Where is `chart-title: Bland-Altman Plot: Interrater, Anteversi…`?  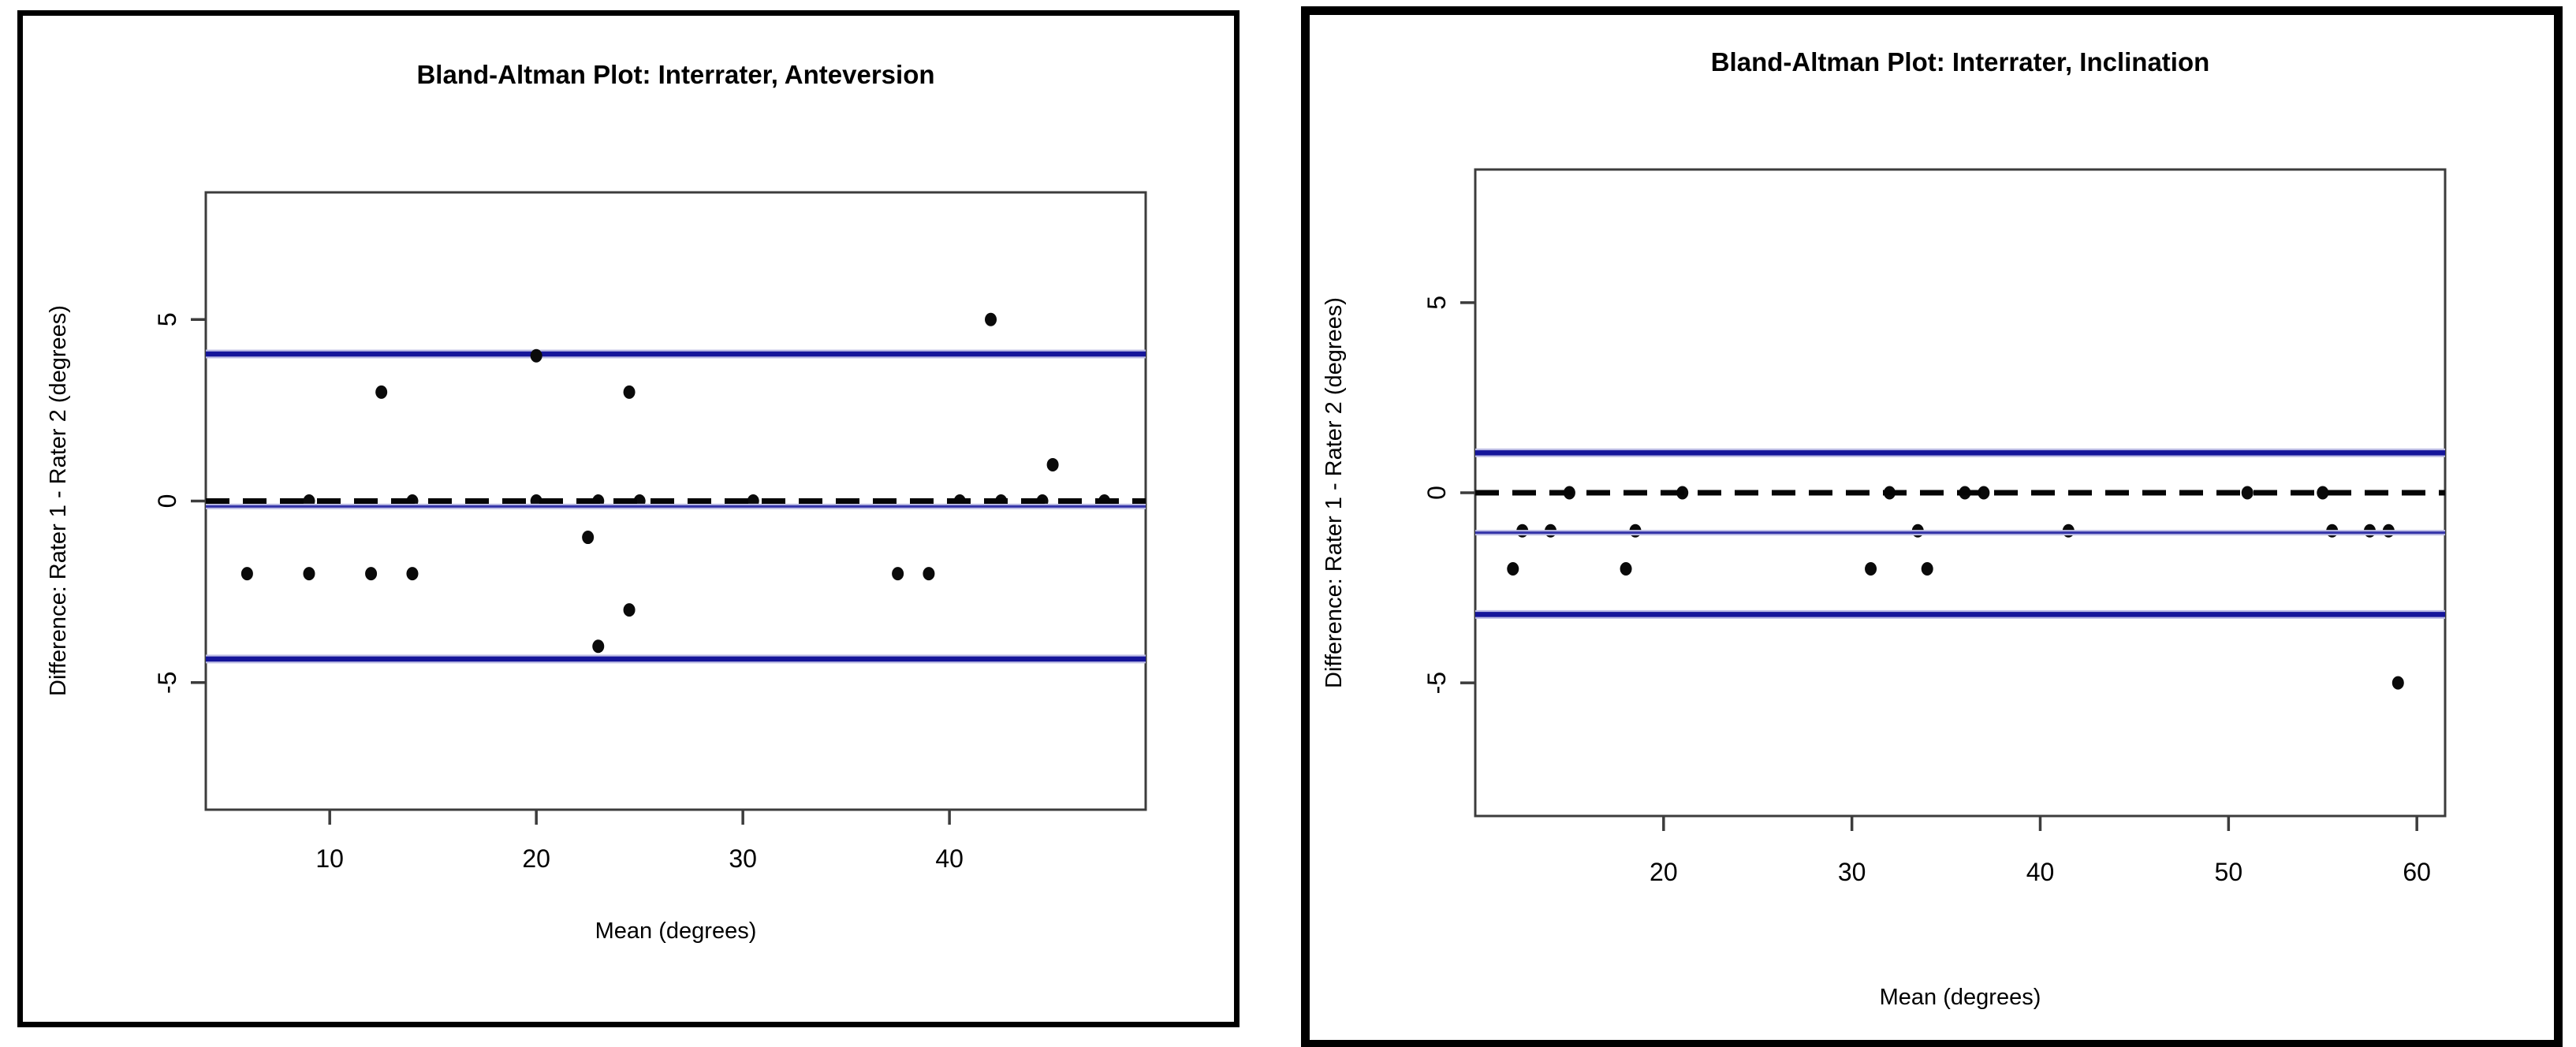 chart-title: Bland-Altman Plot: Interrater, Anteversi… is located at coordinates (675, 74).